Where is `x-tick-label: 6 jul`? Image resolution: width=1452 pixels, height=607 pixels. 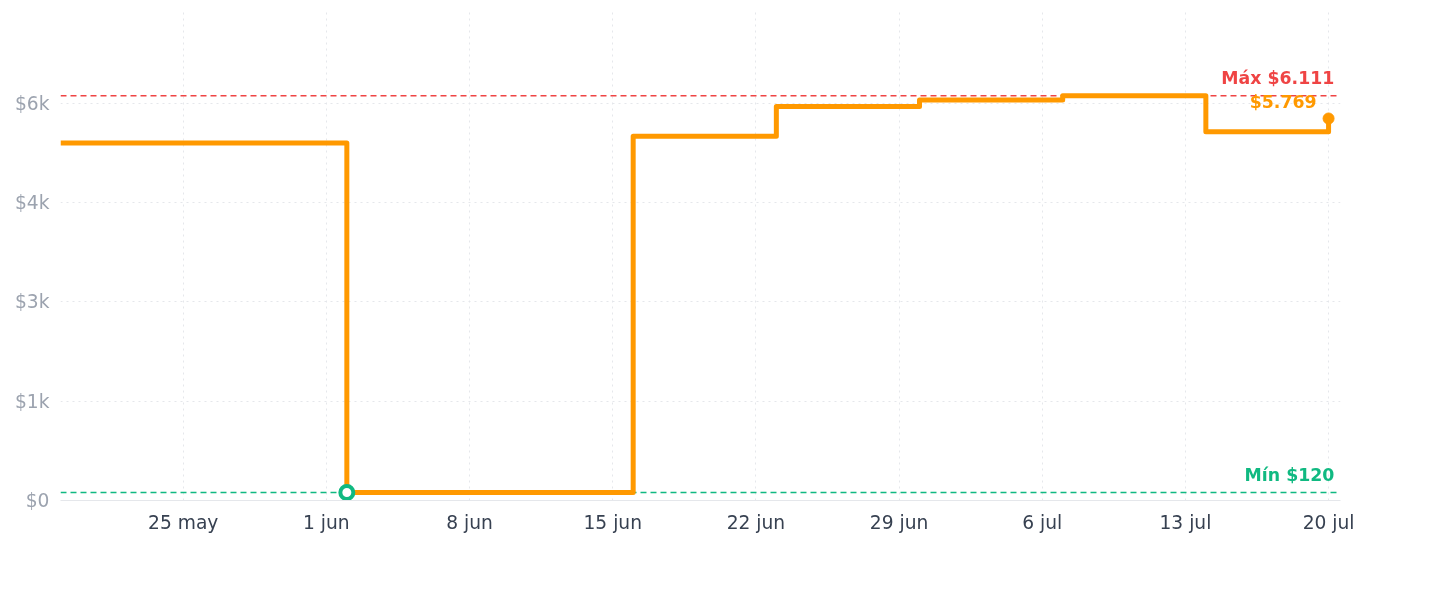
x-tick-label: 6 jul is located at coordinates (1042, 522).